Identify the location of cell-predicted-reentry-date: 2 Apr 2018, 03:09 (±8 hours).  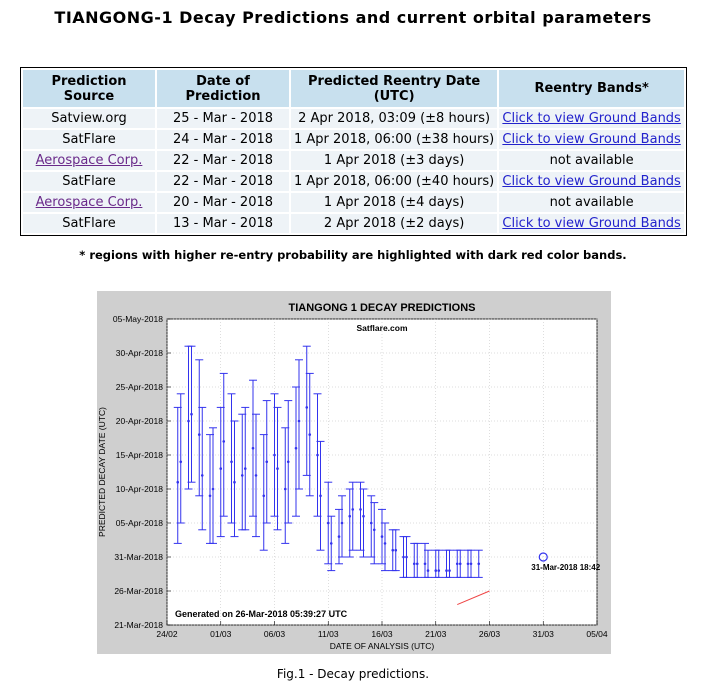
(394, 118).